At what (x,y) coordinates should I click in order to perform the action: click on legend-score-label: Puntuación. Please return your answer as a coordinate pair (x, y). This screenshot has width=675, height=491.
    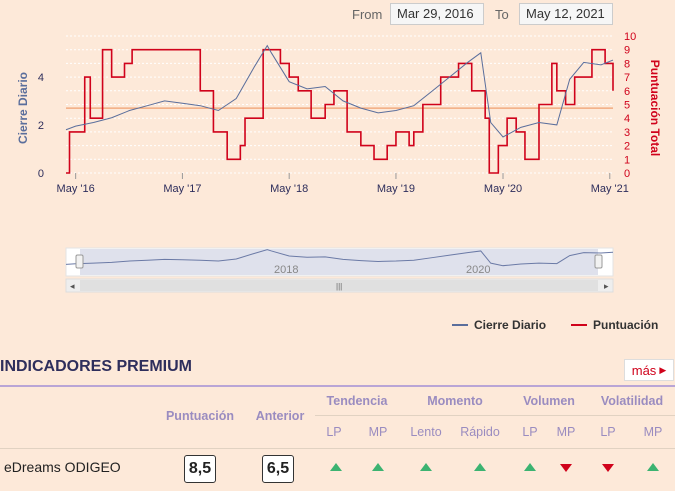
    Looking at the image, I should click on (626, 325).